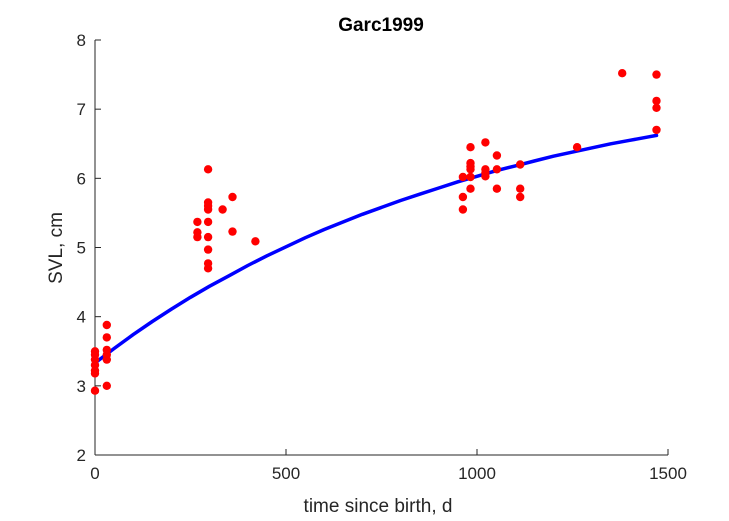 The image size is (729, 521). What do you see at coordinates (81, 455) in the screenshot?
I see `y-tick-label: 2` at bounding box center [81, 455].